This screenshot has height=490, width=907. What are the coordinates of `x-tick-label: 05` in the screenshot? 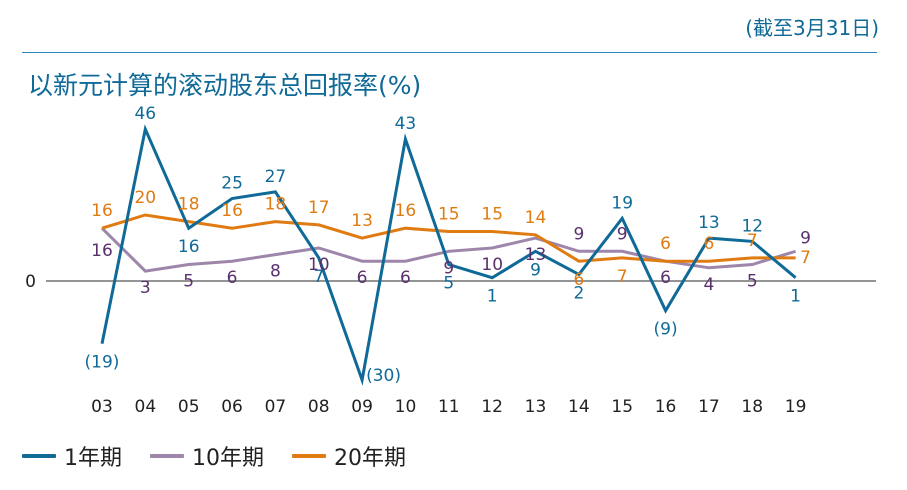 It's located at (189, 407).